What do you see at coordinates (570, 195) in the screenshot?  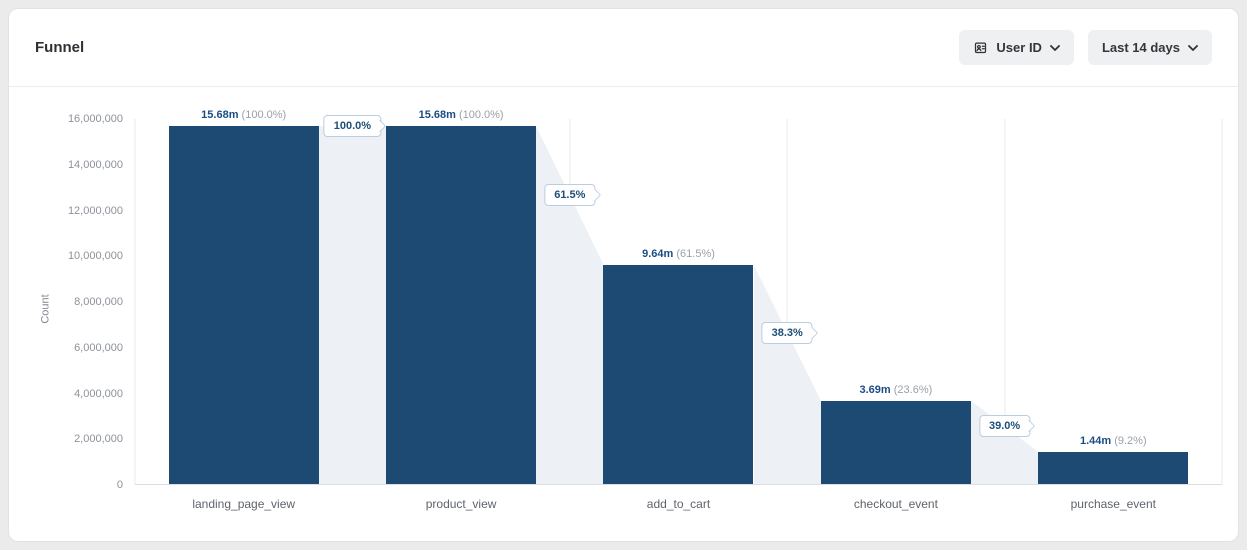 I see `conversion-badge: 61.5%` at bounding box center [570, 195].